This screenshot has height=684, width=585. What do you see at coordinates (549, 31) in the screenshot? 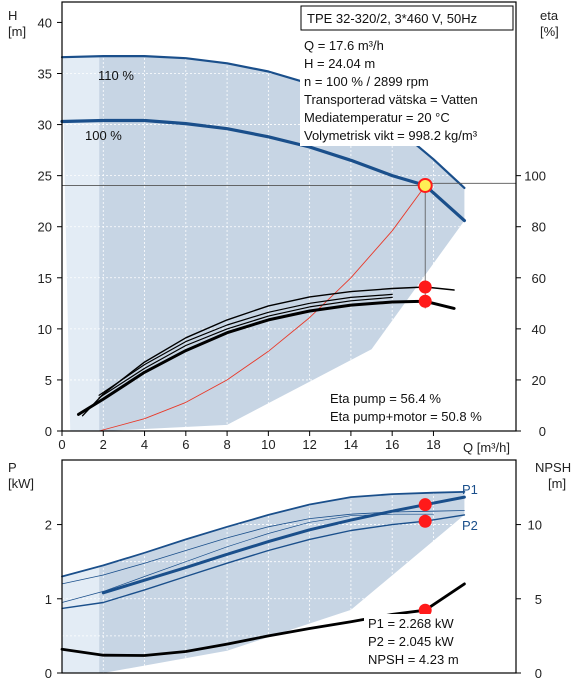
I see `eta-axis-unit: [%]` at bounding box center [549, 31].